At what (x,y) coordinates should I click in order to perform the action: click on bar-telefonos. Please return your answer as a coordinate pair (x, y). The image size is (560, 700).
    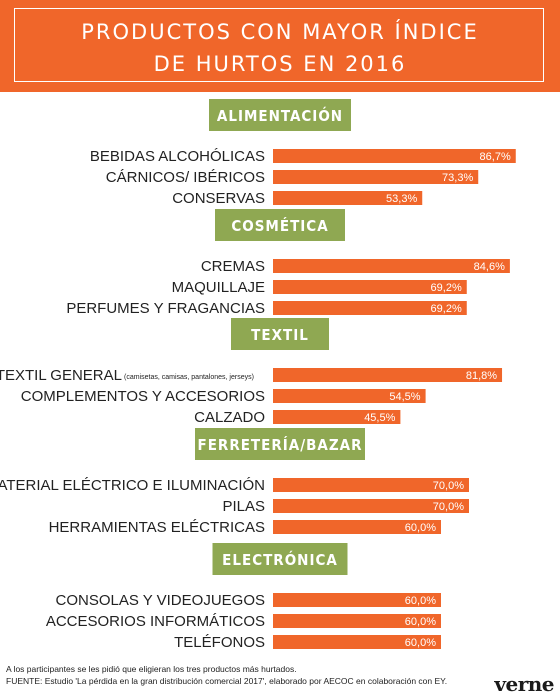
    Looking at the image, I should click on (357, 642).